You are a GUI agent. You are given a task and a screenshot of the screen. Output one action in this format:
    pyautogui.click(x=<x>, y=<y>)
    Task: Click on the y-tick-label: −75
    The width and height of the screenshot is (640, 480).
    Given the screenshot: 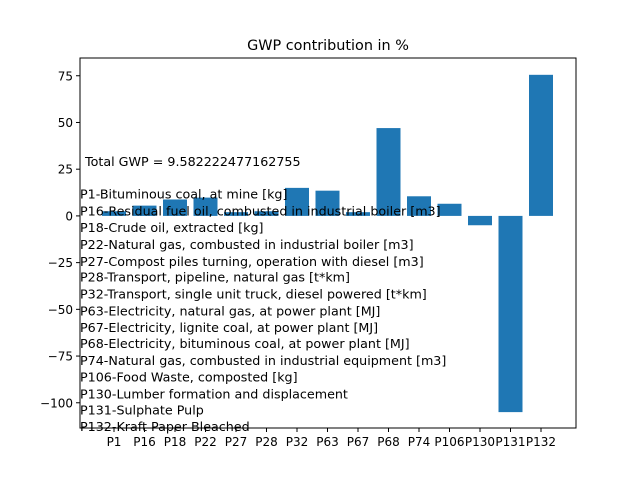 What is the action you would take?
    pyautogui.click(x=60, y=357)
    